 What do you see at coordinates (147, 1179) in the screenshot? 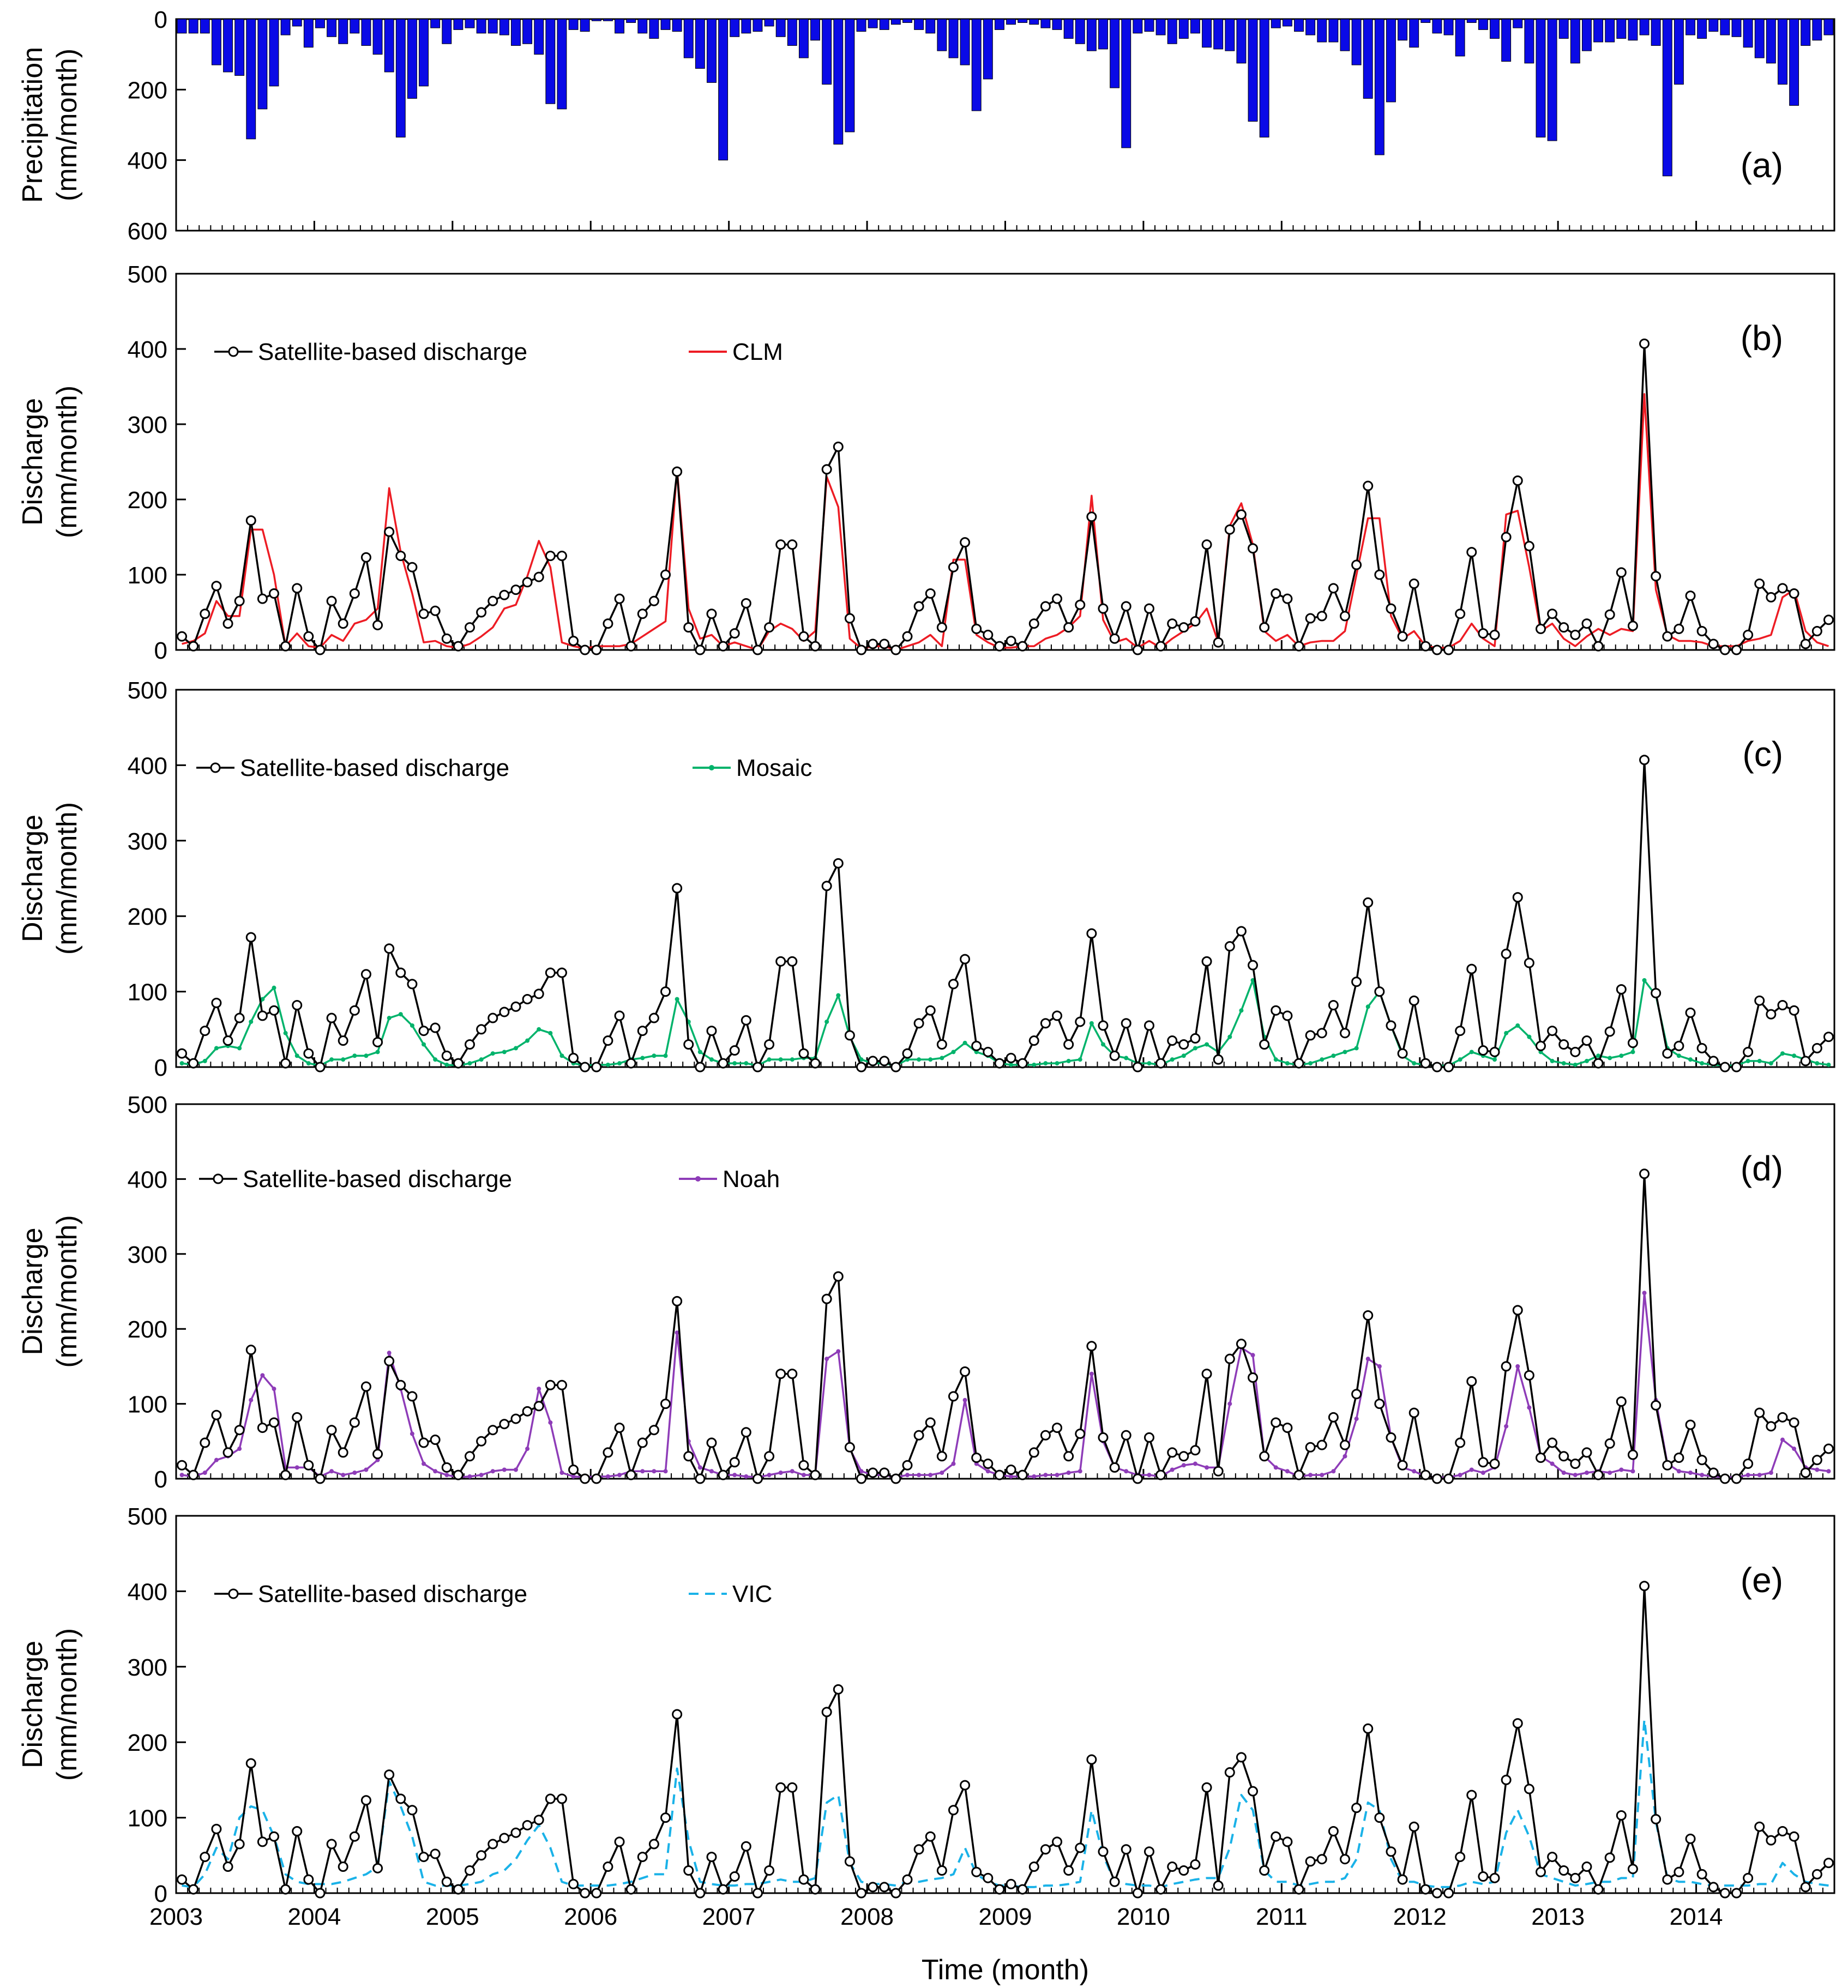
I see `y-tick-label: 400` at bounding box center [147, 1179].